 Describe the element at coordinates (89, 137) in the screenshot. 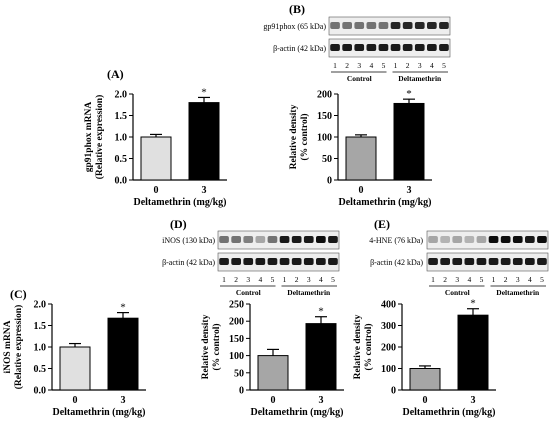

I see `y-axis-title: gp91phox mRNA` at that location.